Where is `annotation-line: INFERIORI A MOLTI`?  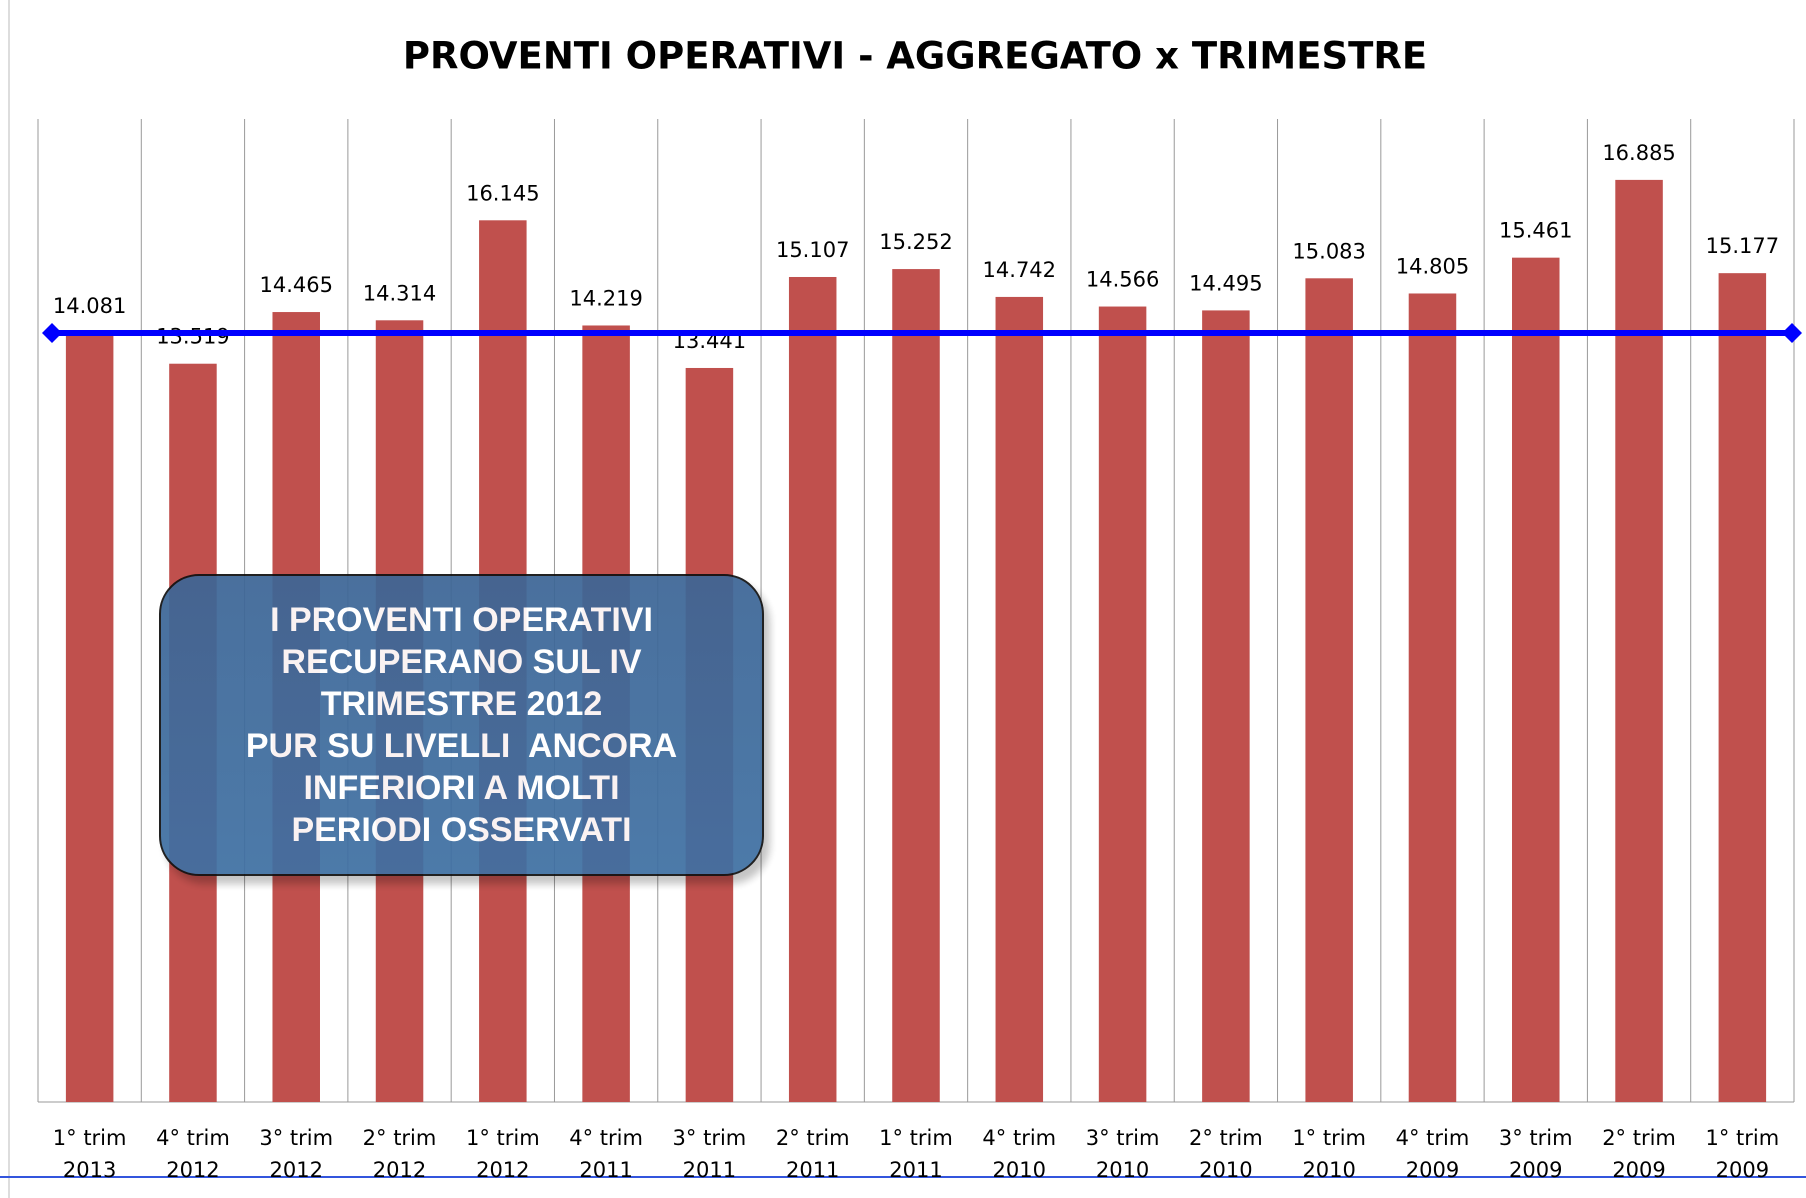 annotation-line: INFERIORI A MOLTI is located at coordinates (461, 788).